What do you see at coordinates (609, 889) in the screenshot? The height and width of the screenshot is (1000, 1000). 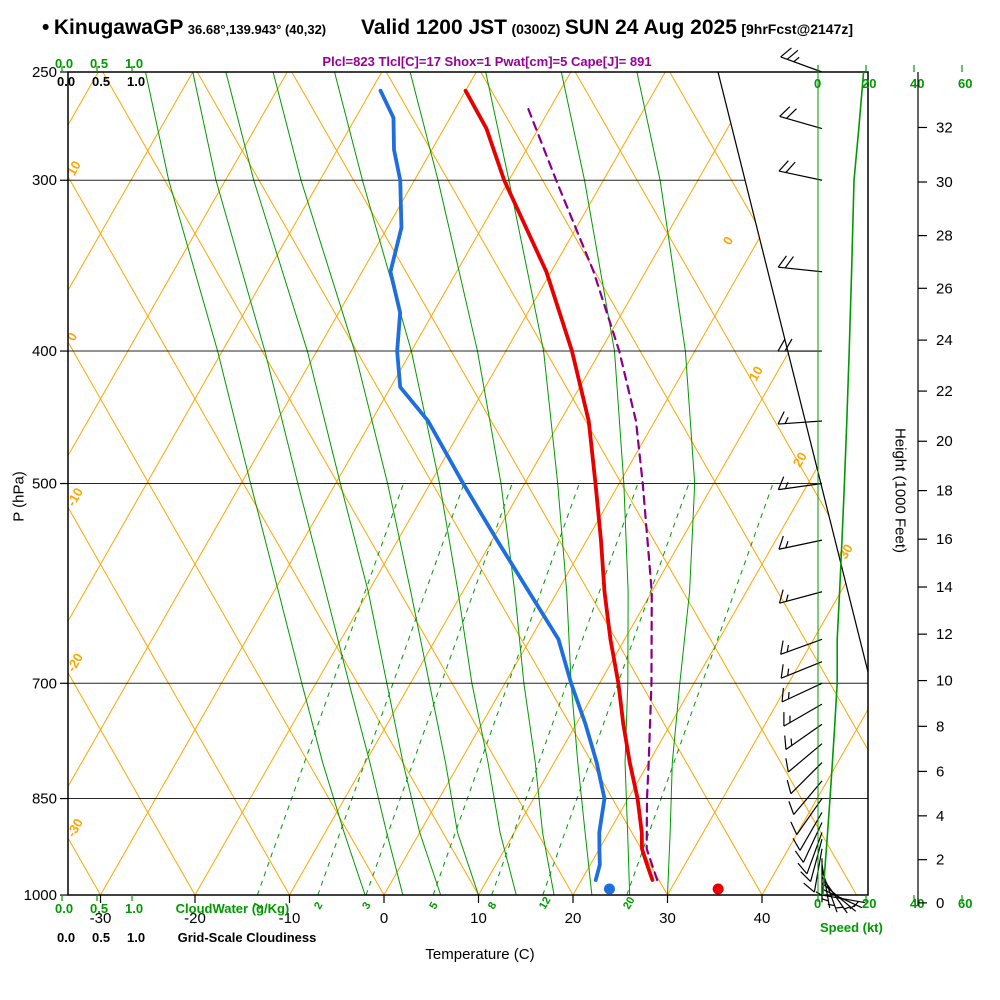 I see `surface-dewpoint-dot` at bounding box center [609, 889].